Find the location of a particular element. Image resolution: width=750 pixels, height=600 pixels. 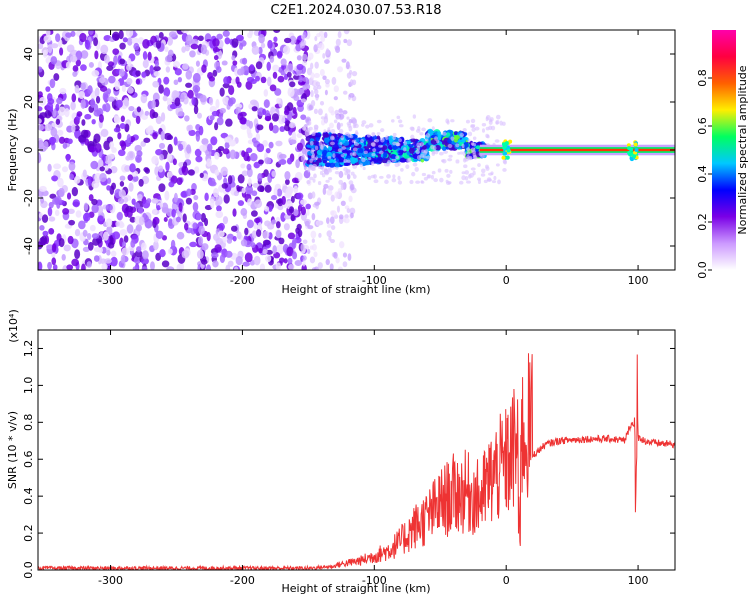

y-tick-label: 0.6 is located at coordinates (28, 459).